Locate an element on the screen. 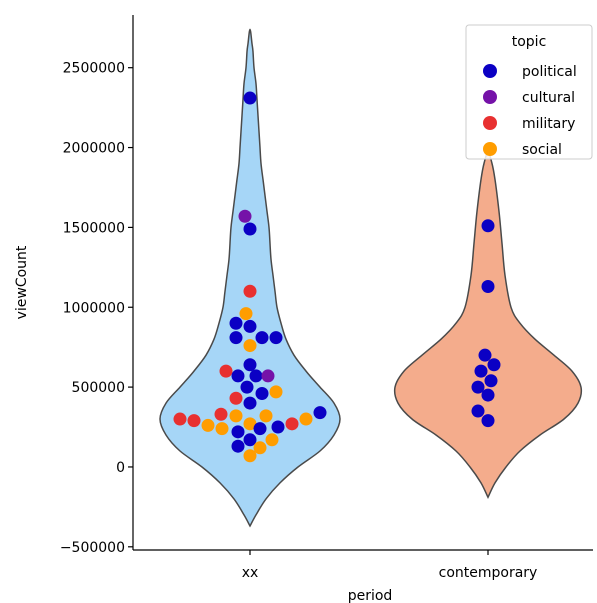 This screenshot has width=597, height=603. y-tick-label: 2500000 is located at coordinates (94, 69).